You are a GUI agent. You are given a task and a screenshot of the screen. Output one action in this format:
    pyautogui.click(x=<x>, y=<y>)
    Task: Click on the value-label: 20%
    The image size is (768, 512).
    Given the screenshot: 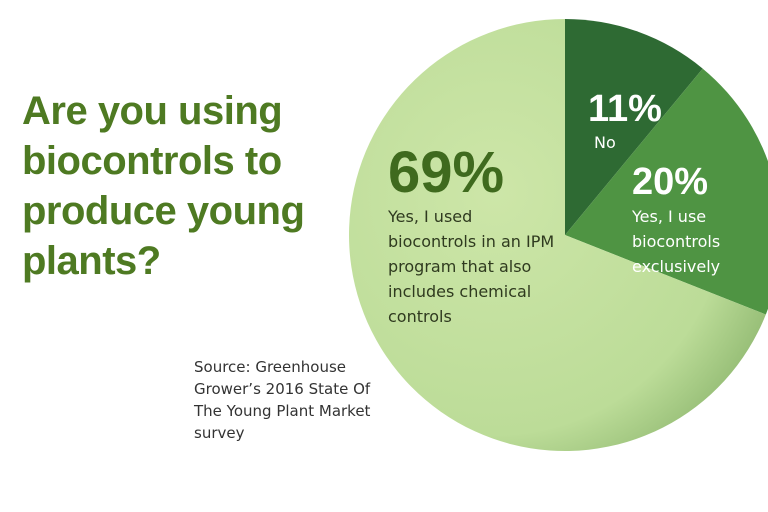 What is the action you would take?
    pyautogui.click(x=670, y=182)
    